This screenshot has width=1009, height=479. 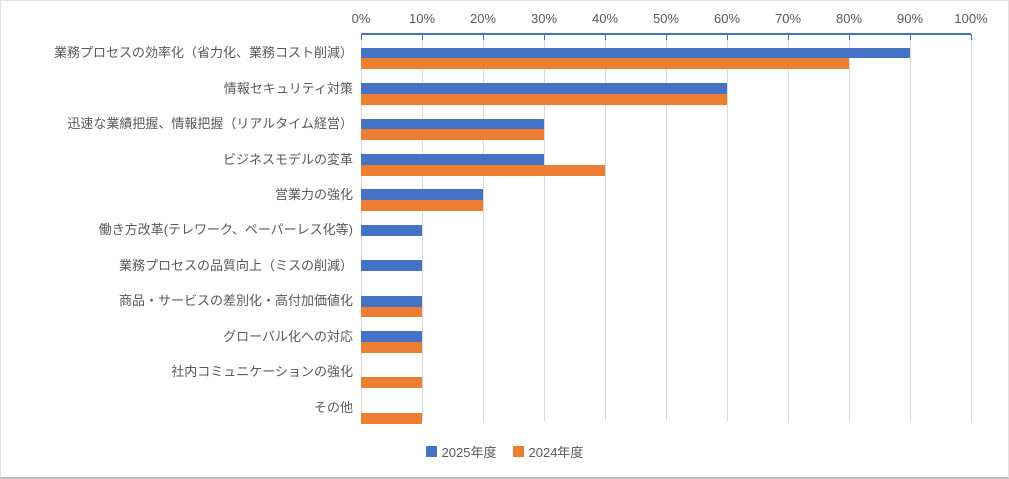 I want to click on category-label: グローバル化への対応, so click(x=288, y=336).